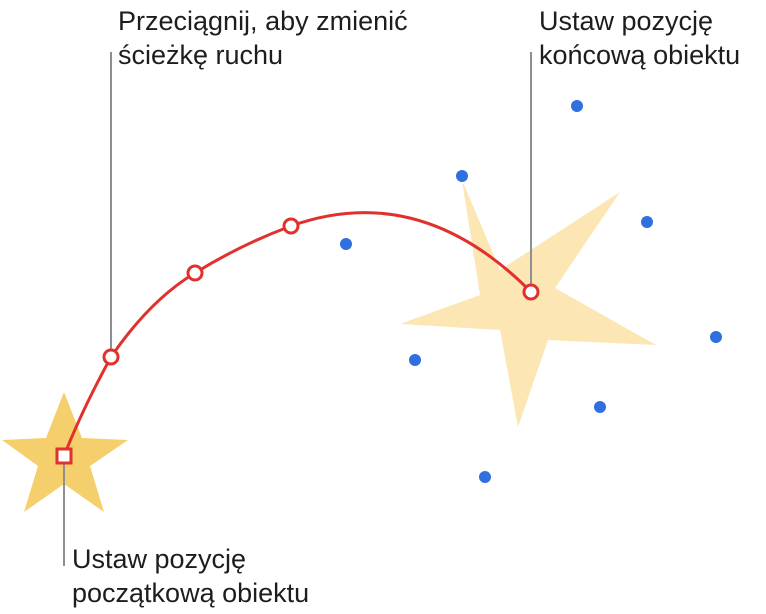  I want to click on callout-drag-line-2: ścieżkę ruchu, so click(201, 55).